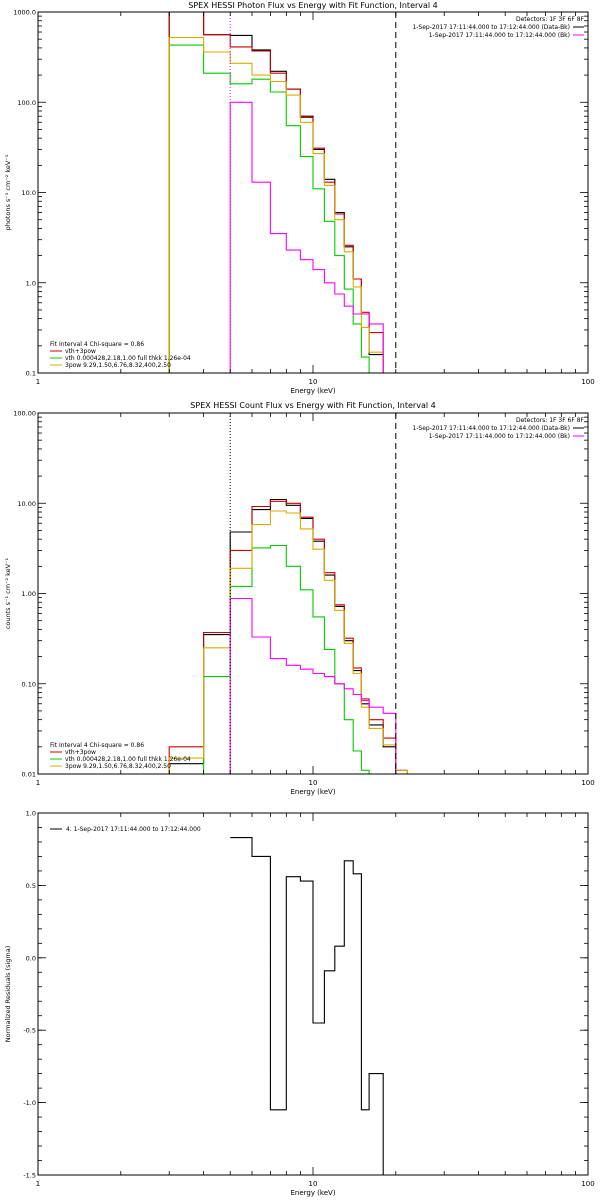 The height and width of the screenshot is (1200, 600). Describe the element at coordinates (29, 1176) in the screenshot. I see `y-tick-label: -1.5` at that location.